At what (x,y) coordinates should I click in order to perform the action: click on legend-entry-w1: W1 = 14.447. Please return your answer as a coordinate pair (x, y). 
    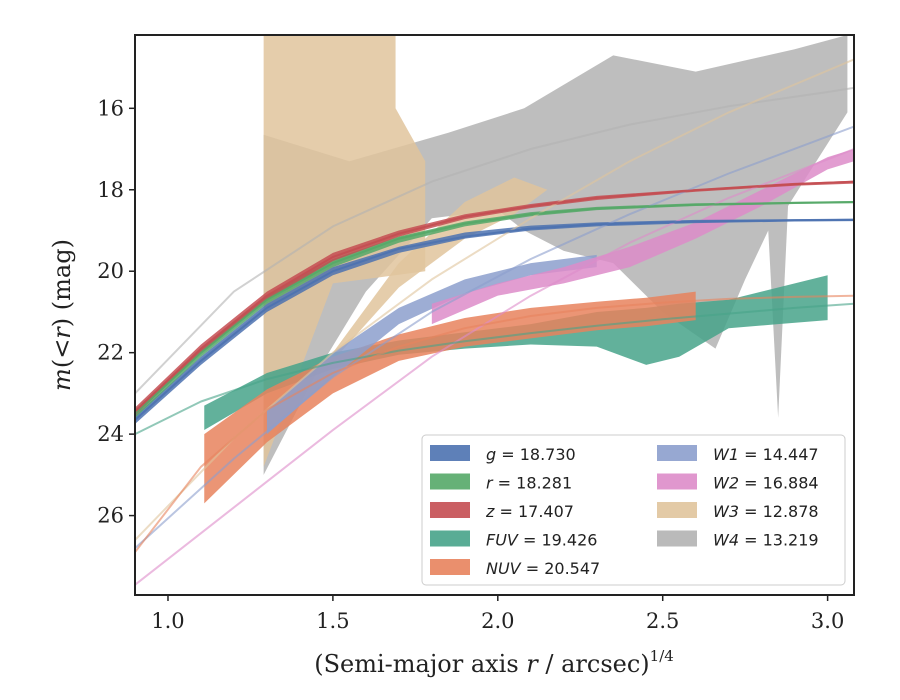
    Looking at the image, I should click on (766, 454).